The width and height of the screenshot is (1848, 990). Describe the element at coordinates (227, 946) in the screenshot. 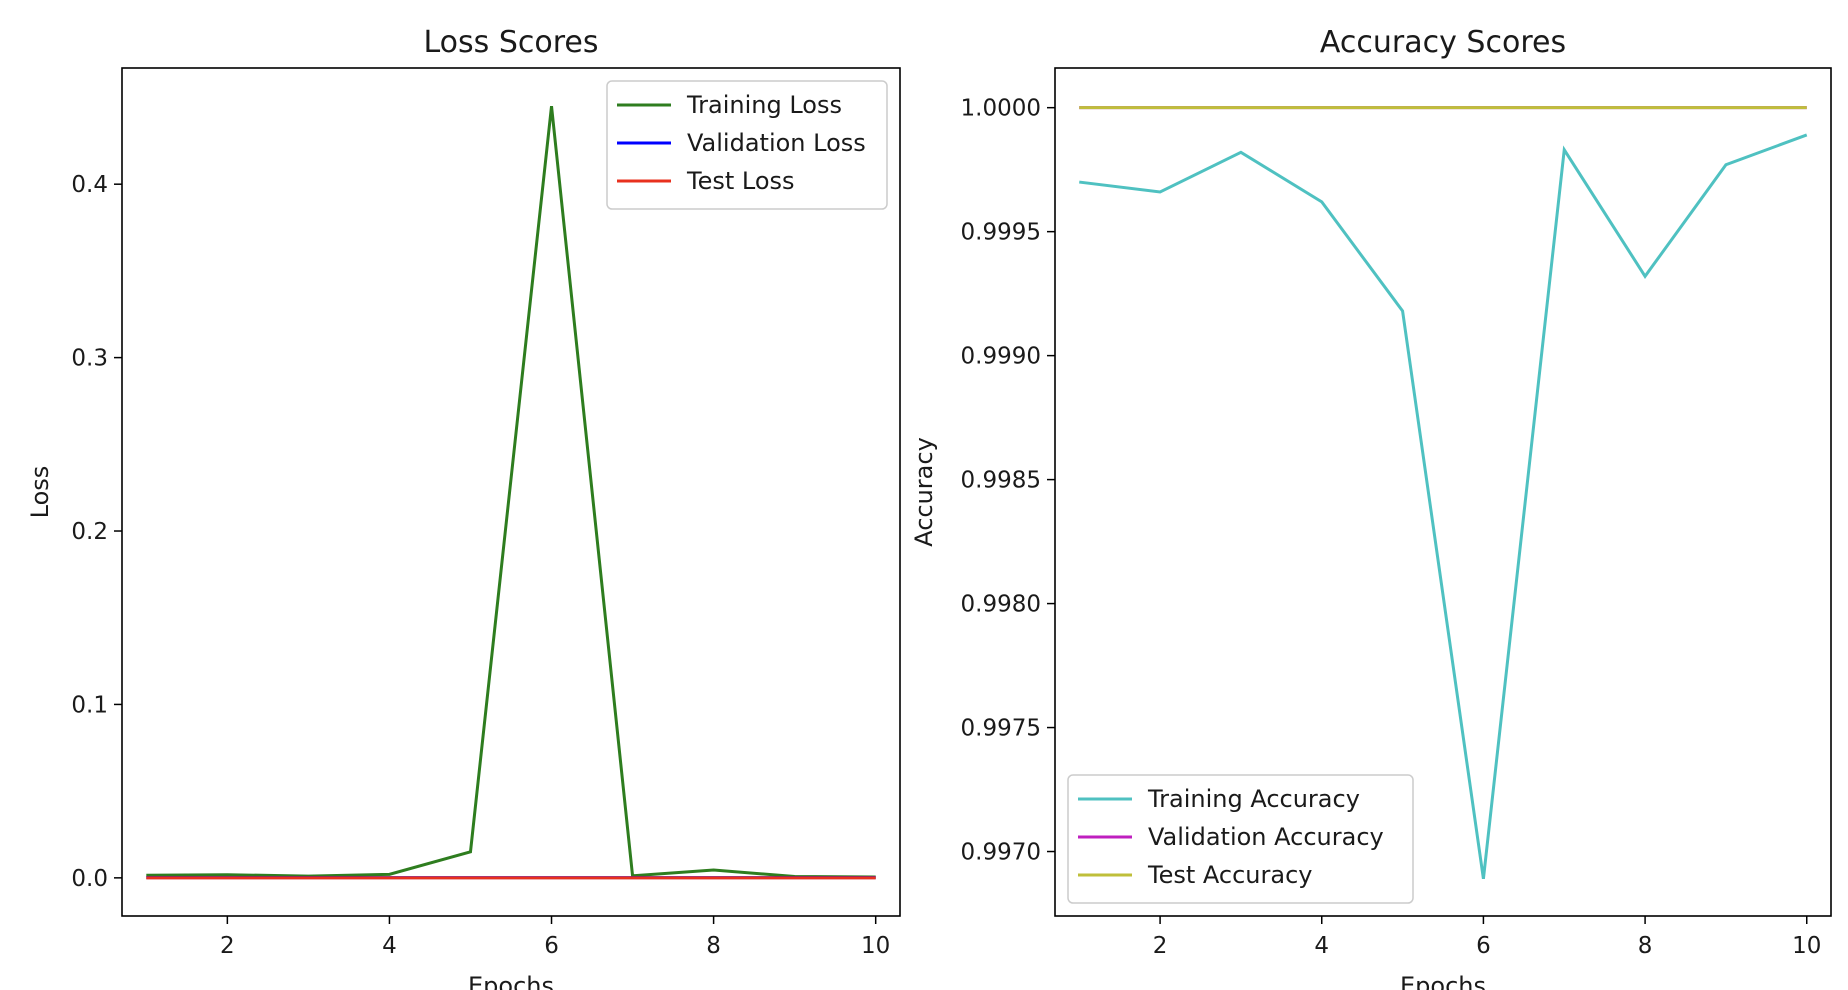

I see `loss-x-tick-label: 2` at that location.